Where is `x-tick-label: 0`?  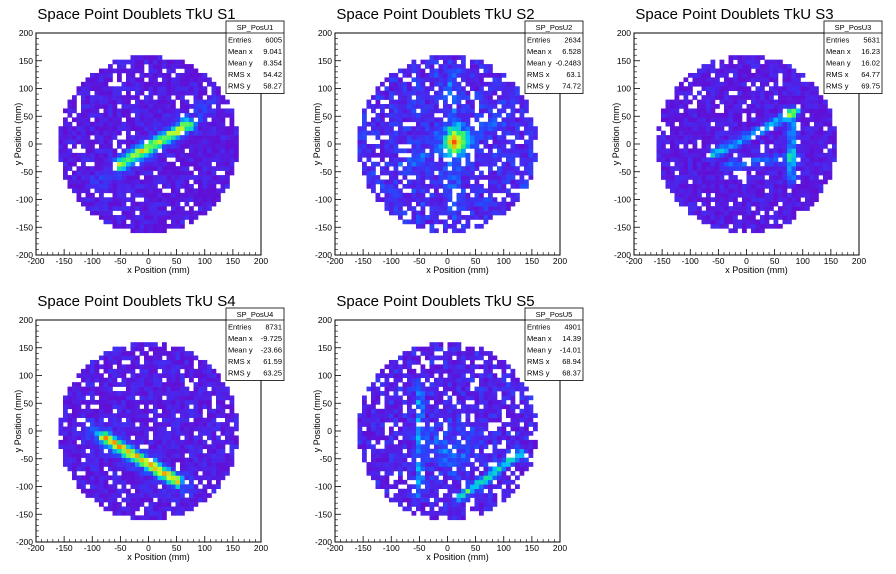 x-tick-label: 0 is located at coordinates (447, 261).